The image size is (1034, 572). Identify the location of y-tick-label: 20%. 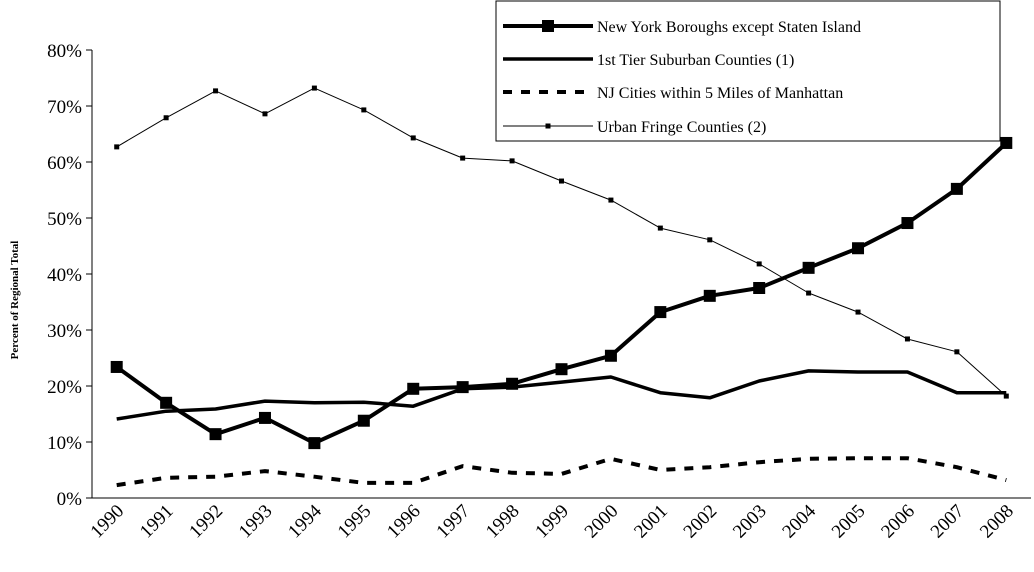
(64, 387).